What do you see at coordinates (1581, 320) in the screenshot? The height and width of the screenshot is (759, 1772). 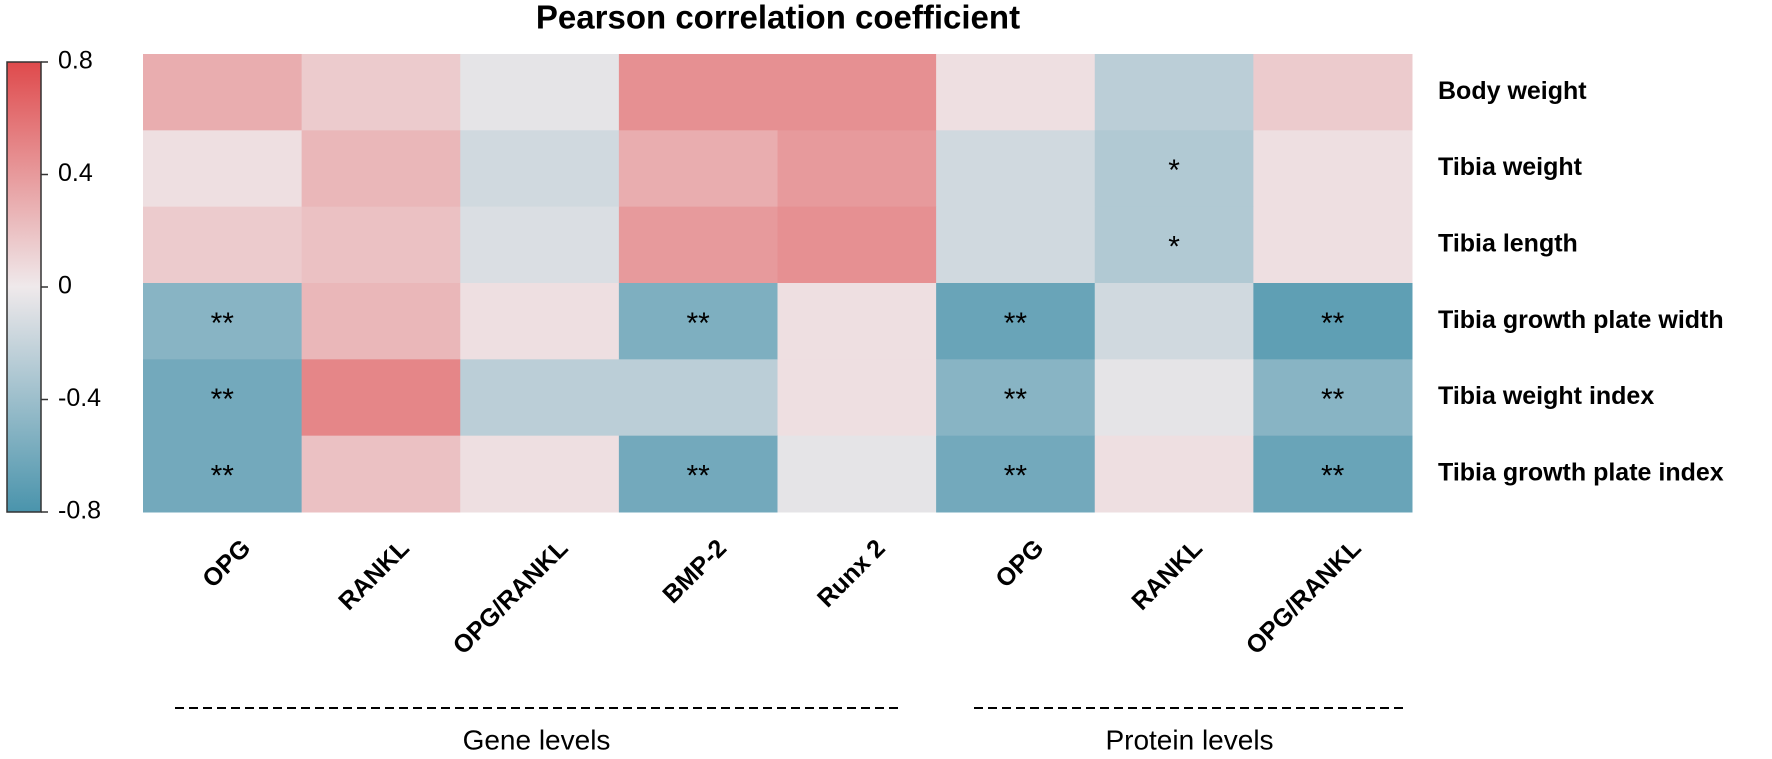 I see `row-label: Tibia growth plate width` at bounding box center [1581, 320].